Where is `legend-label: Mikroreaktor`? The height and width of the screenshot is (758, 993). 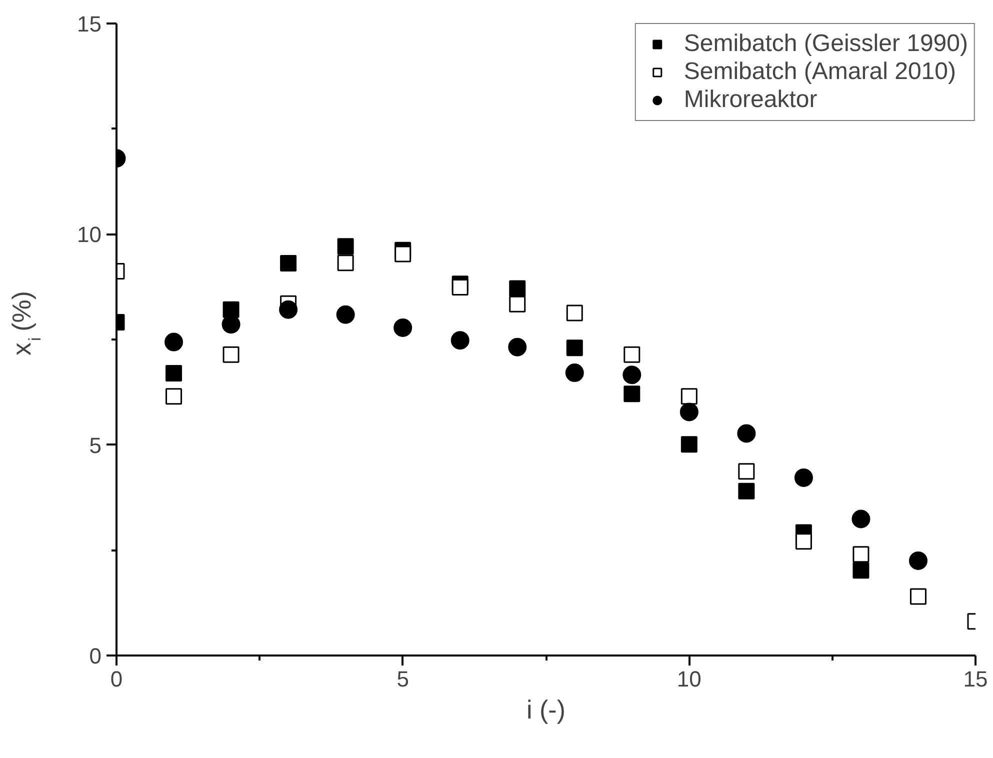 legend-label: Mikroreaktor is located at coordinates (751, 100).